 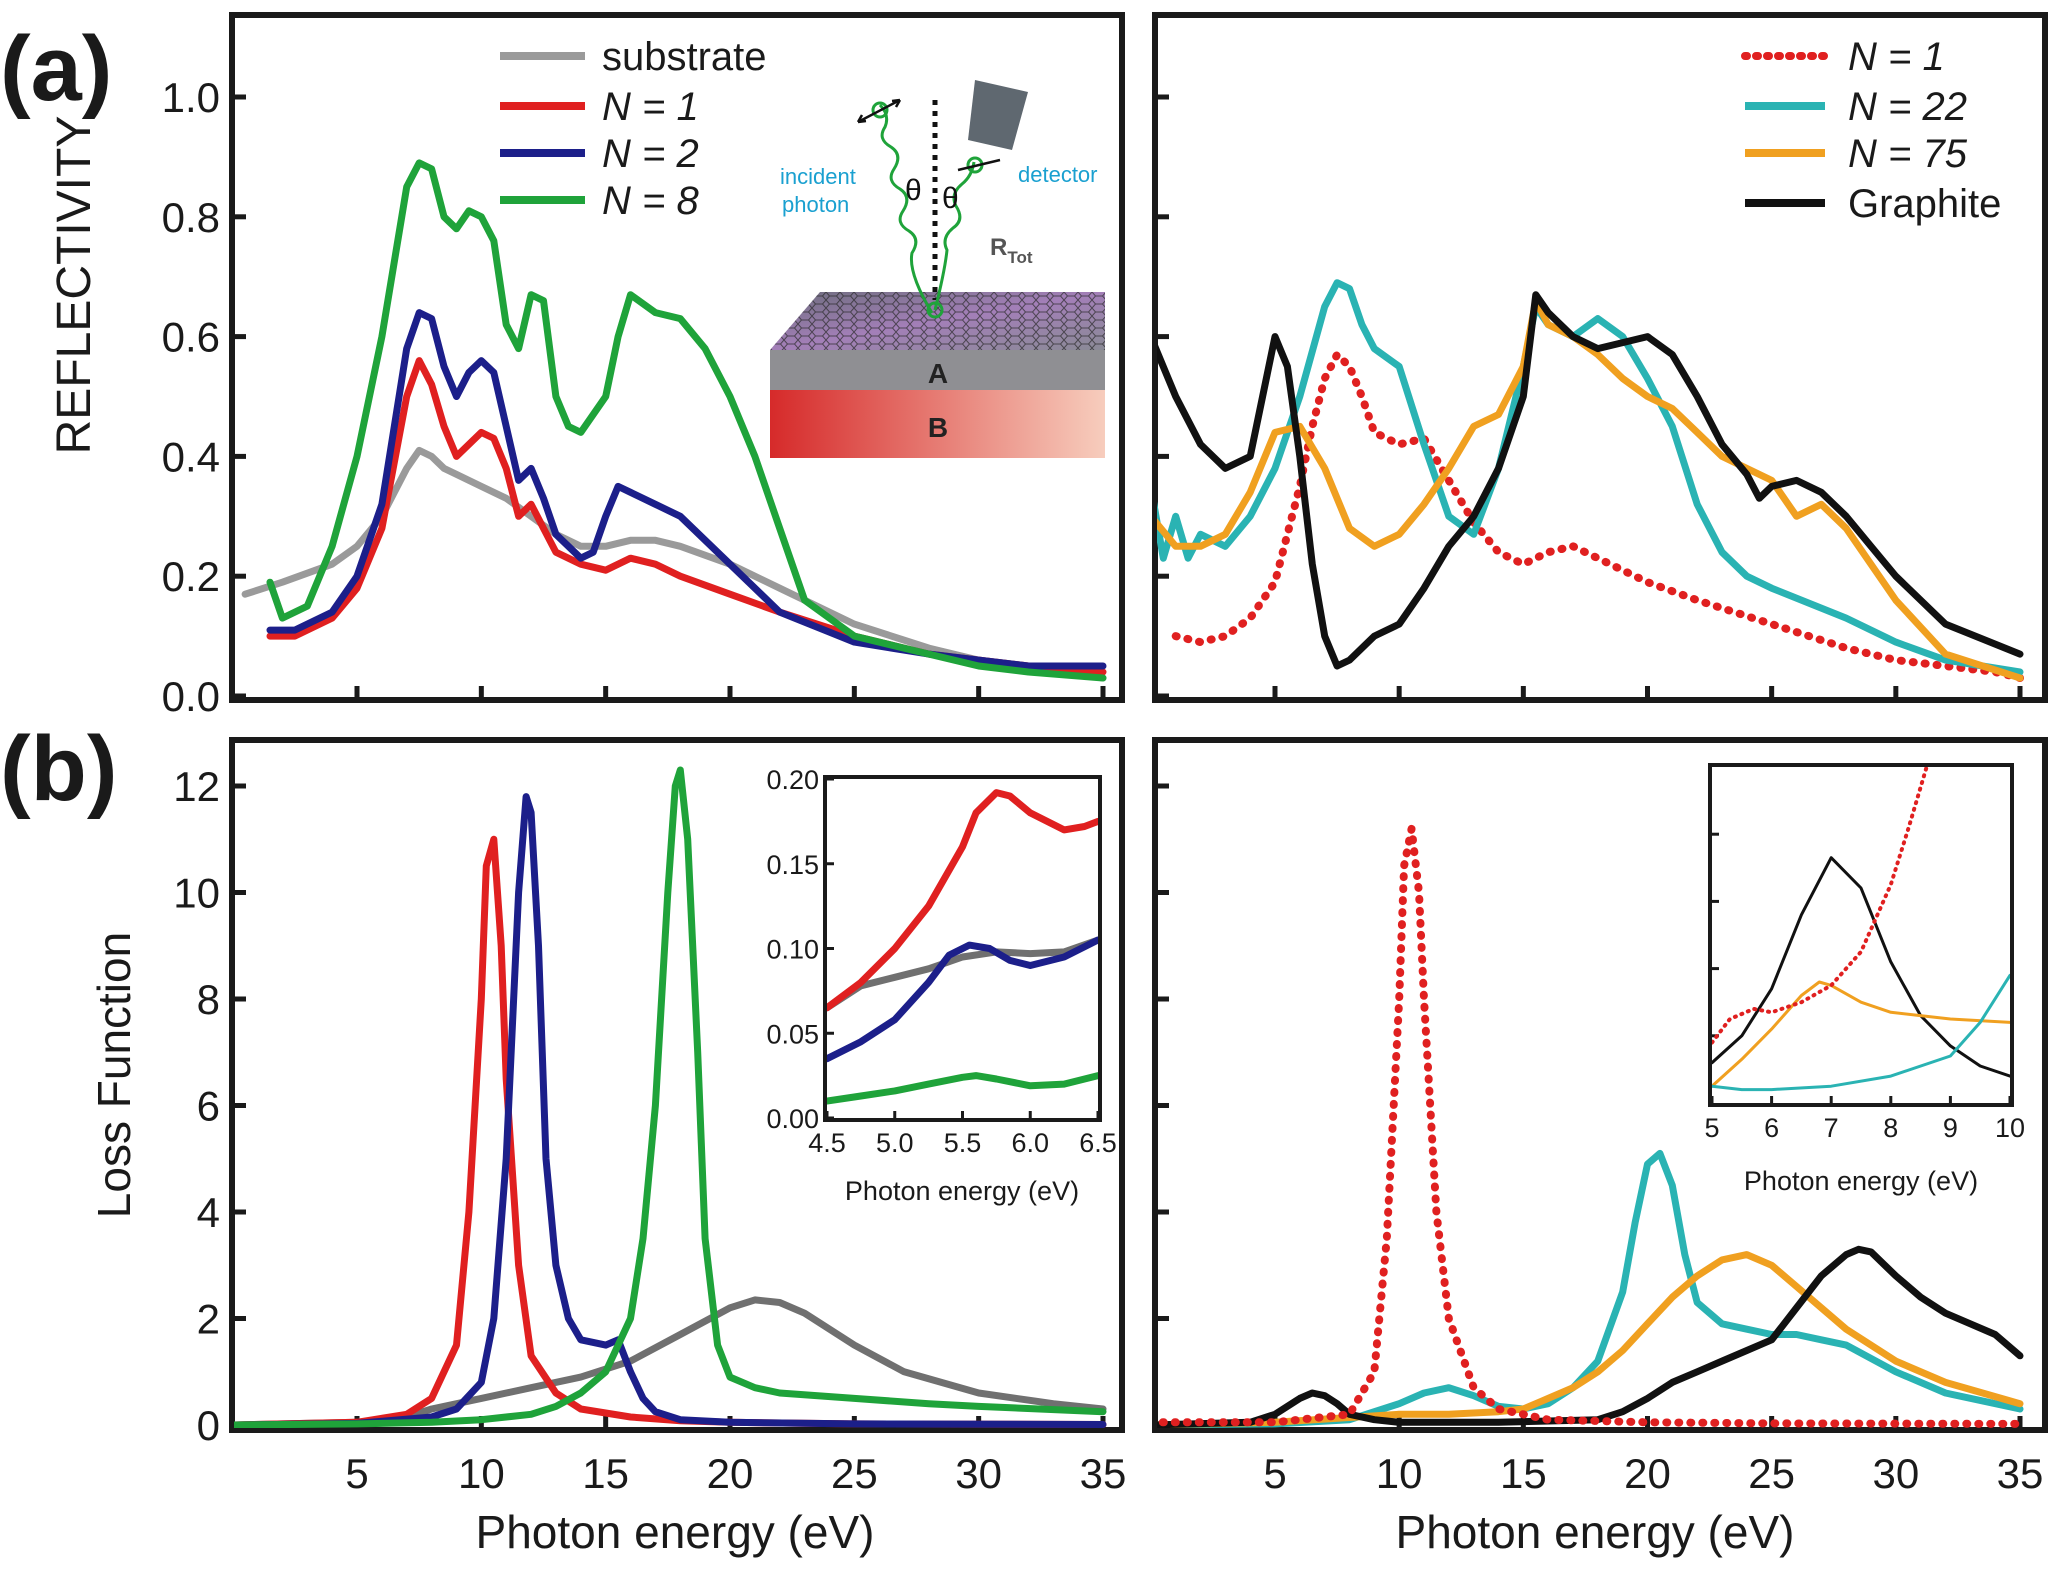 I want to click on b-left-xtick-label: 30, so click(x=978, y=1473).